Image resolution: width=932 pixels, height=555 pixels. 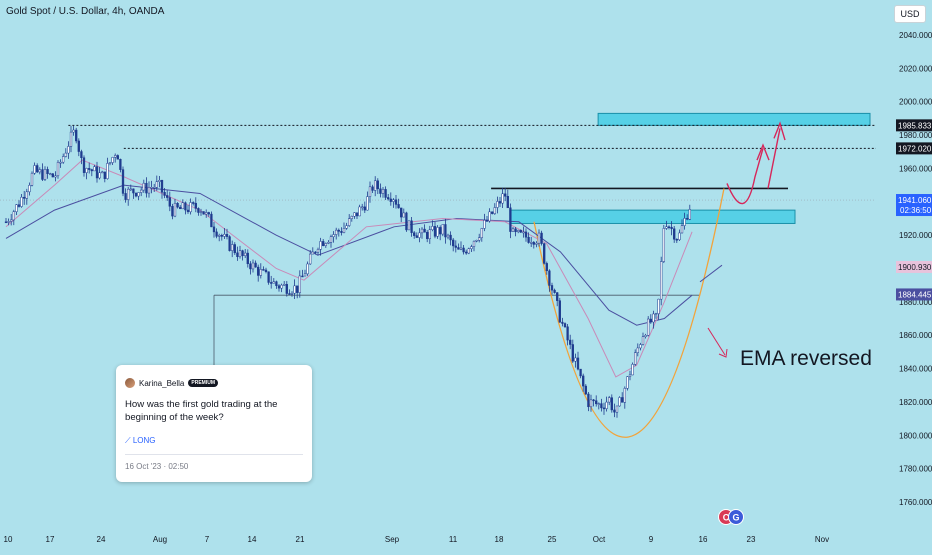 I want to click on price-label-badge, so click(x=914, y=148).